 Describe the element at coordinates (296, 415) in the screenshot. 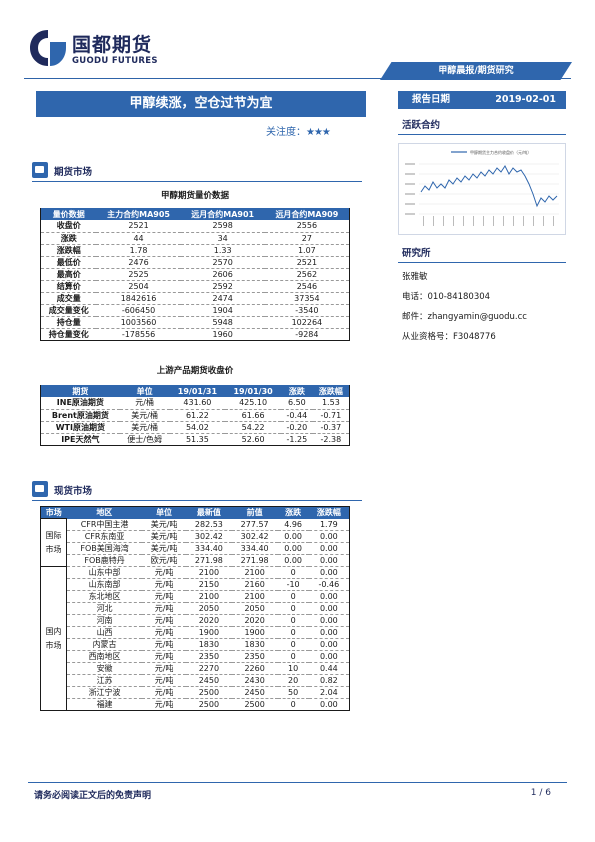

I see `upstream-table-cell: -0.44` at that location.